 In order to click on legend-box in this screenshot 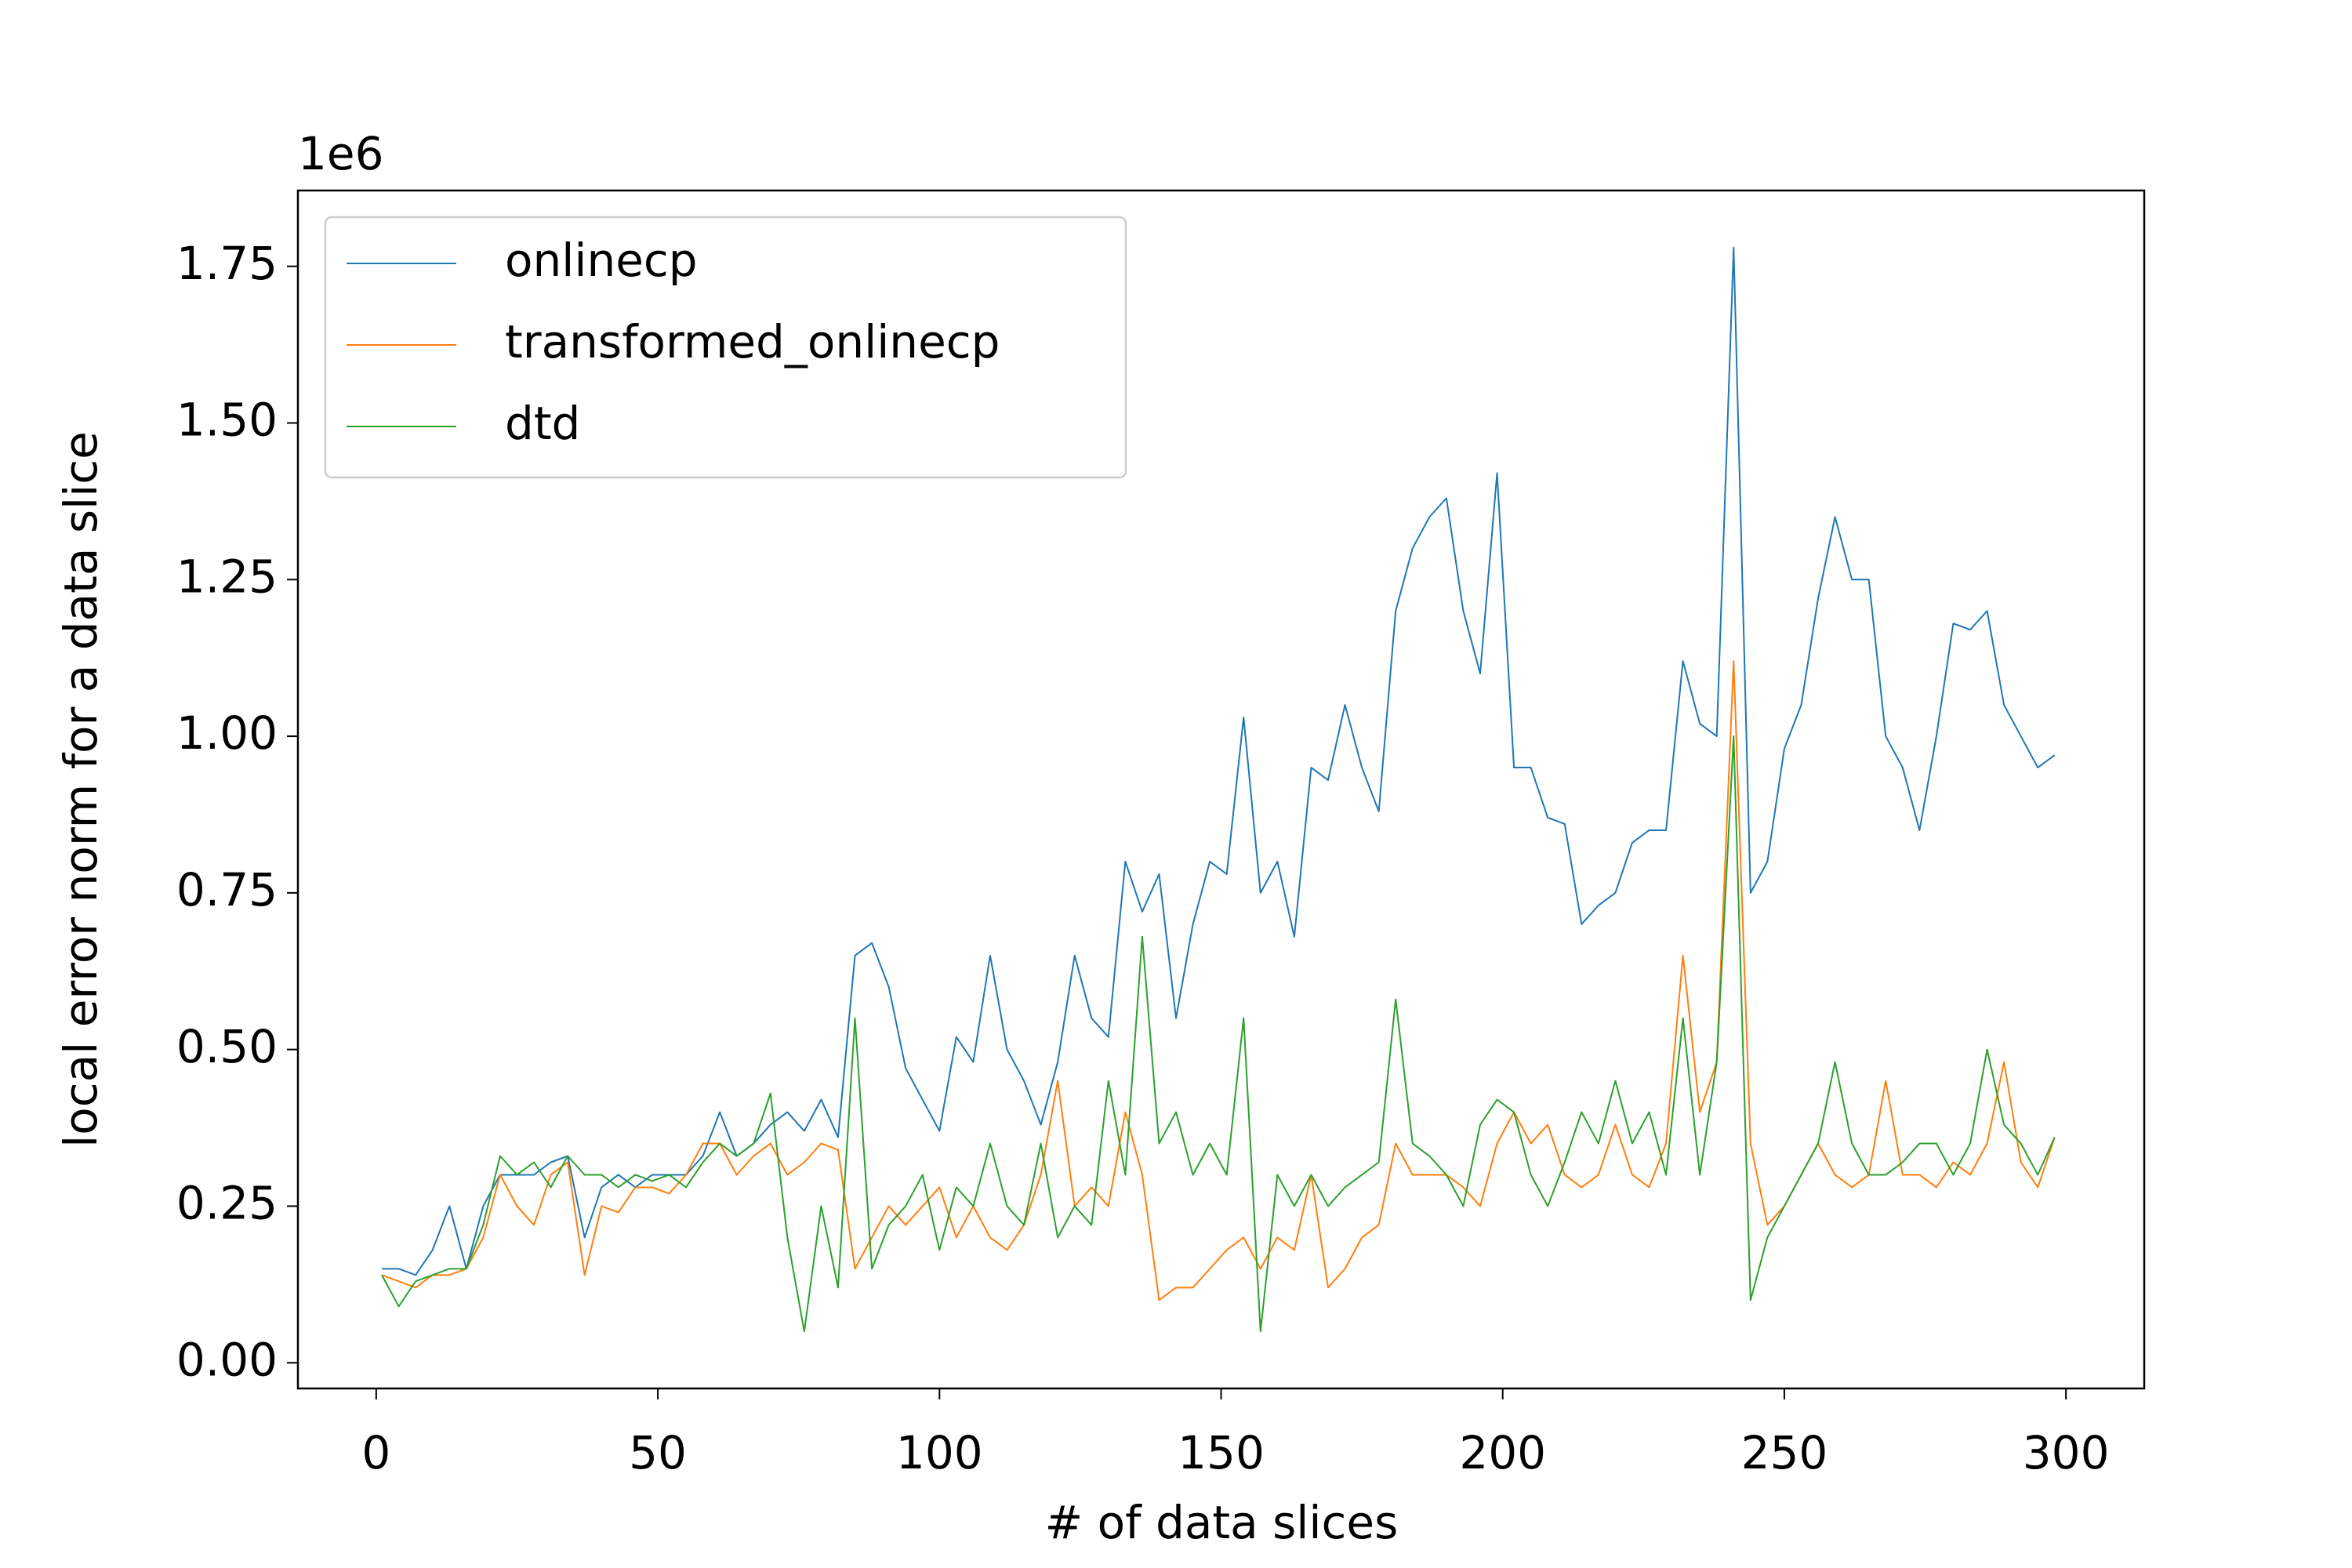, I will do `click(725, 347)`.